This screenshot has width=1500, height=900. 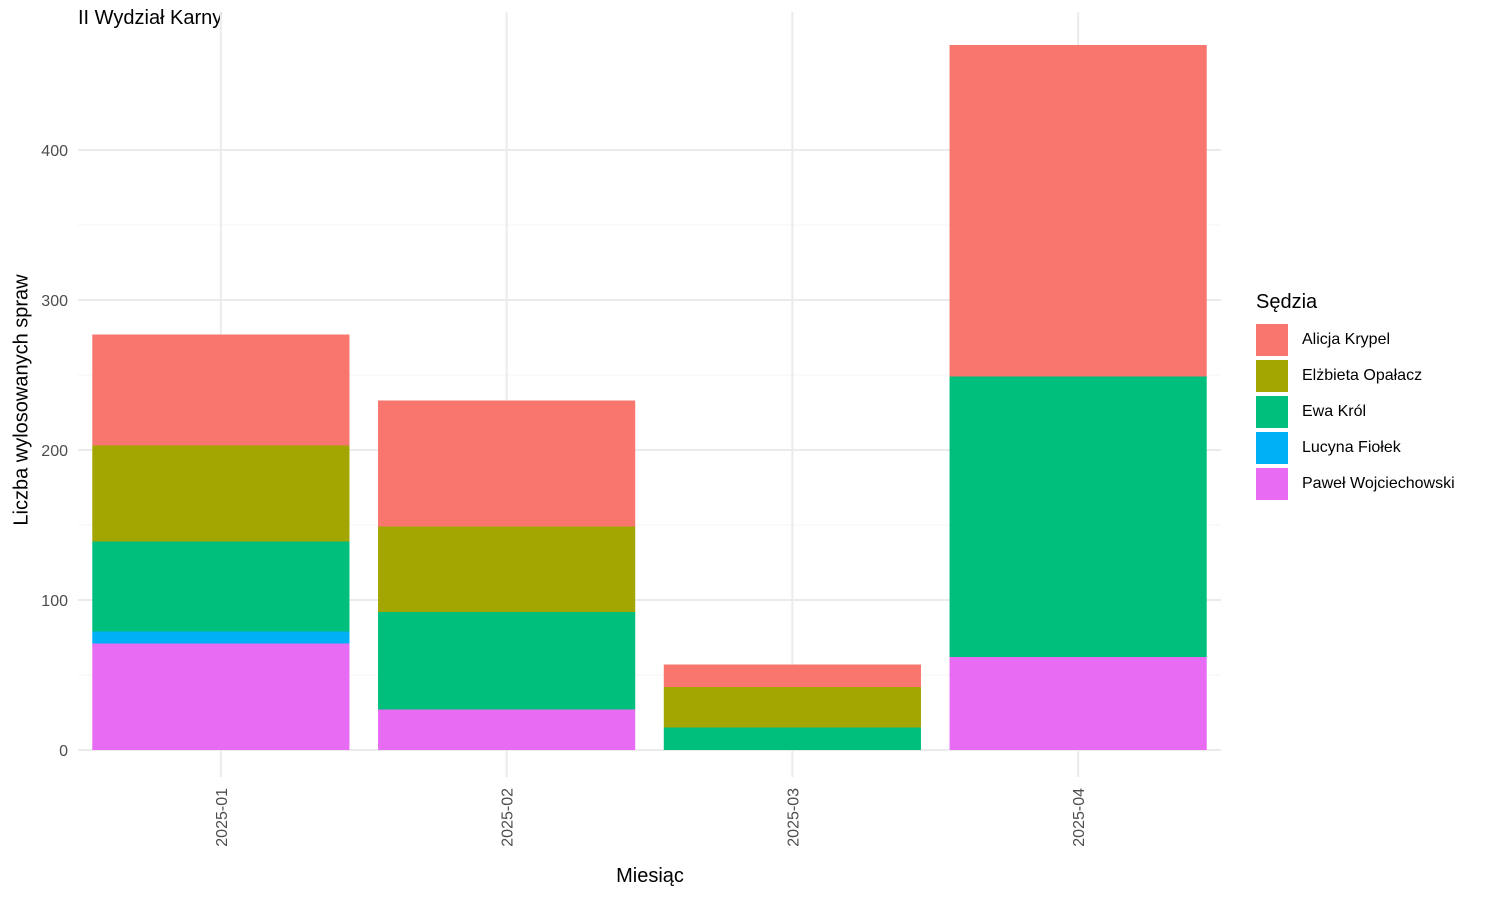 I want to click on legend-item: Paweł Wojciechowski, so click(x=1355, y=484).